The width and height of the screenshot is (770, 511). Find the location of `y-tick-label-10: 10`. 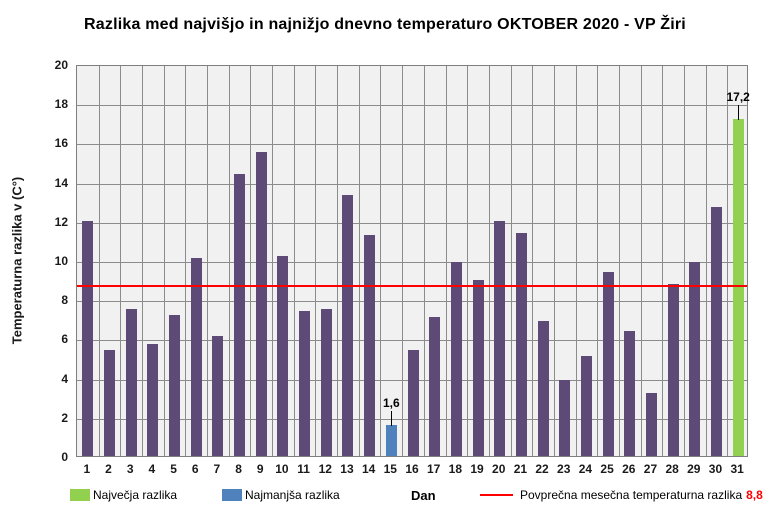

y-tick-label-10: 10 is located at coordinates (61, 261).